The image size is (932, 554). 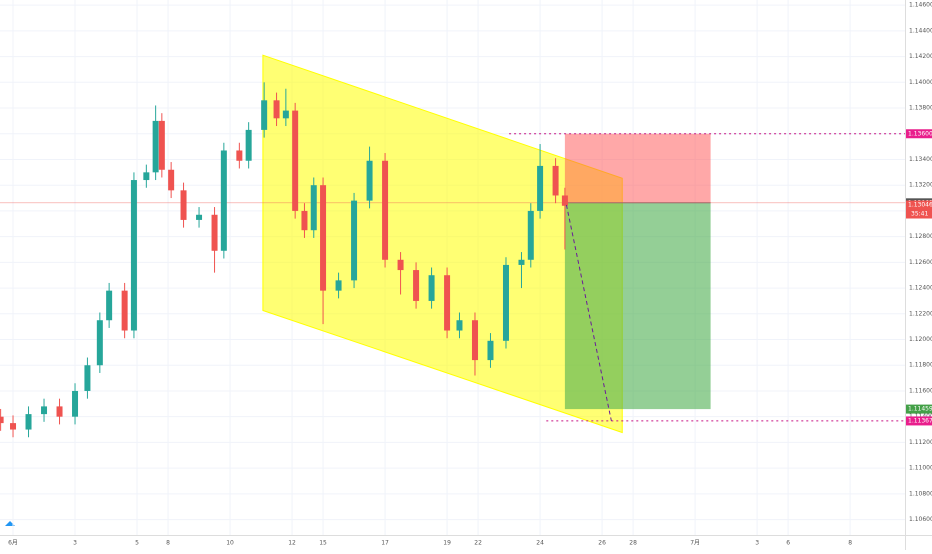 I want to click on x-tick-label: 15, so click(x=323, y=543).